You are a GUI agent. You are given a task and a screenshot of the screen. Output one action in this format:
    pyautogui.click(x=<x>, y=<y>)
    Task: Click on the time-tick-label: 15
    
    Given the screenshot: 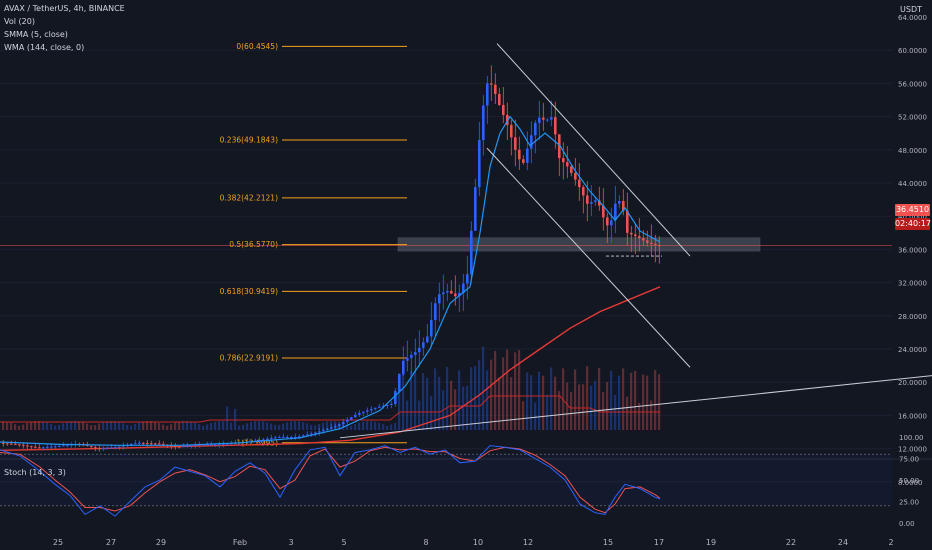 What is the action you would take?
    pyautogui.click(x=608, y=542)
    